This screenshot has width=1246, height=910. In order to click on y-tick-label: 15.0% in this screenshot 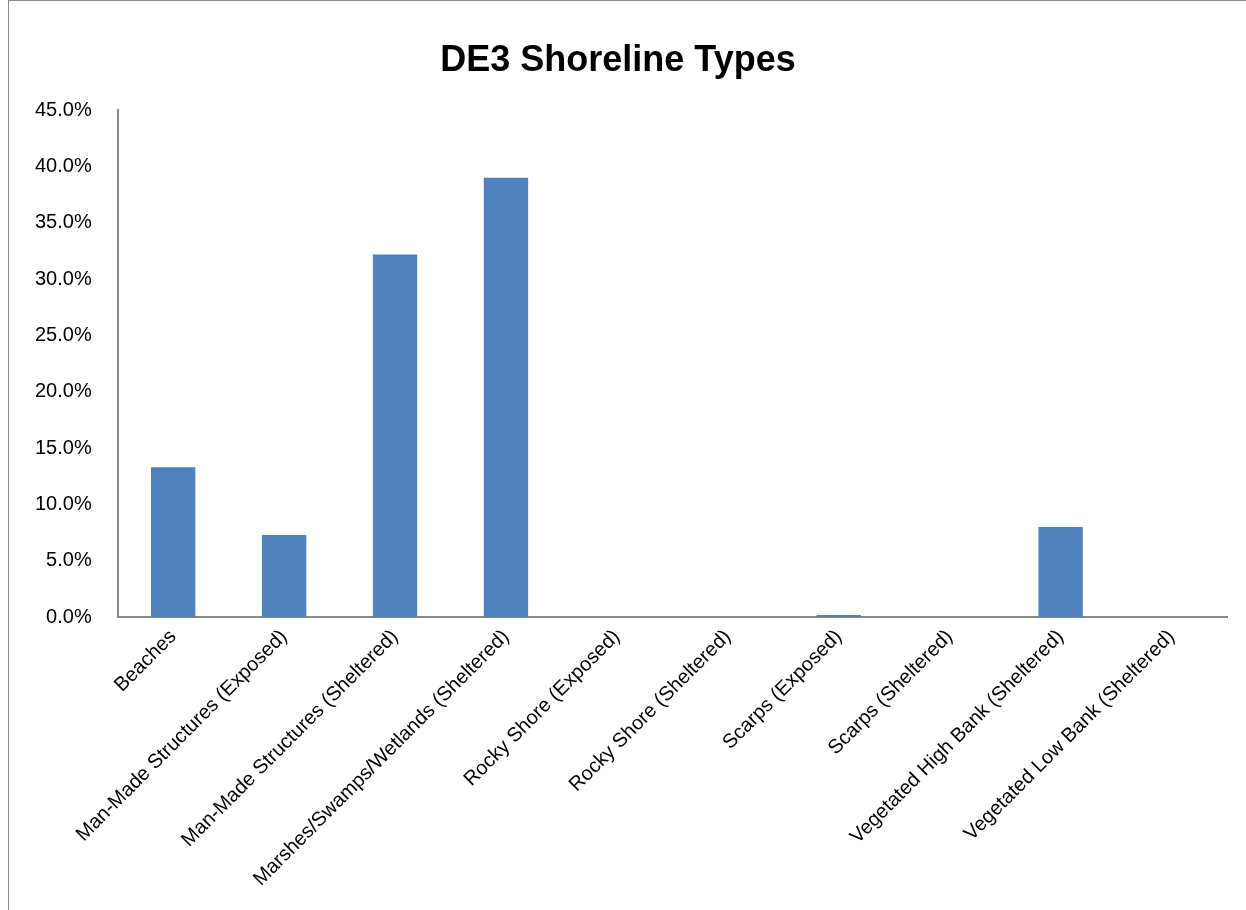, I will do `click(63, 446)`.